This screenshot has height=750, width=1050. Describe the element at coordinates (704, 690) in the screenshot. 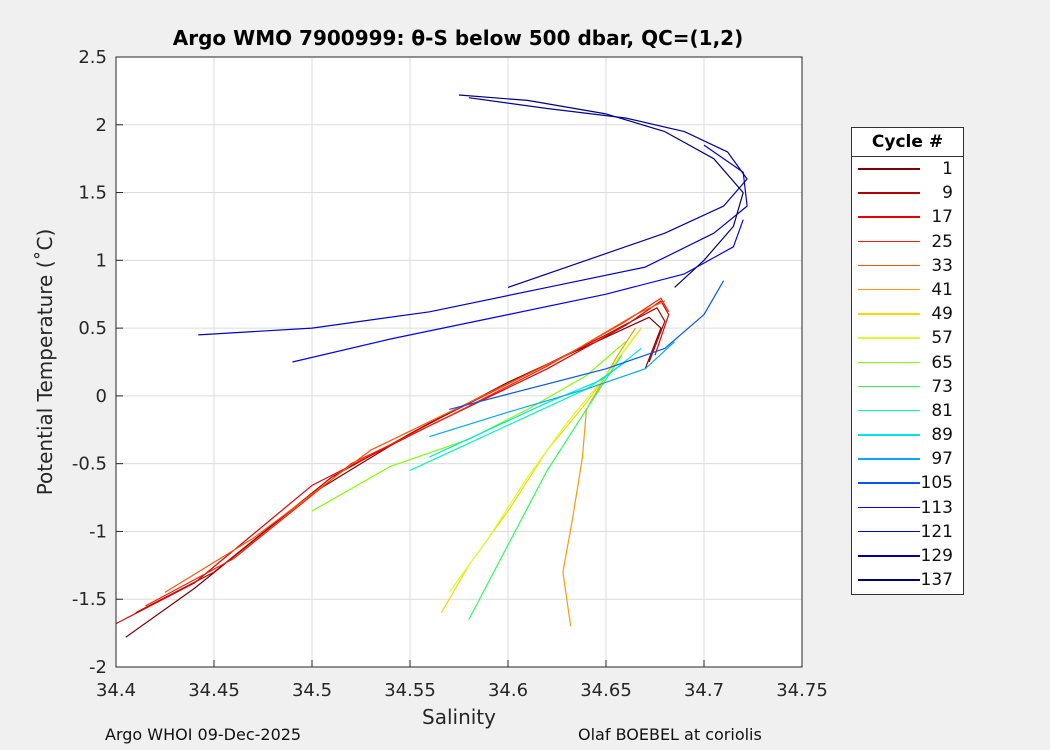

I see `x-tick-label: 34.7` at that location.